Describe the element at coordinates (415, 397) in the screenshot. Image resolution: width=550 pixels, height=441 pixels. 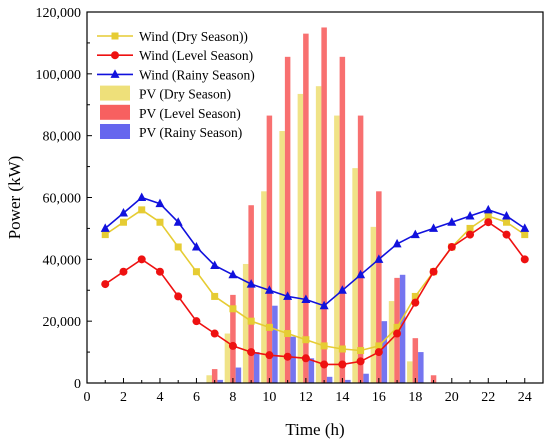
I see `x-tick-label-18: 18` at that location.